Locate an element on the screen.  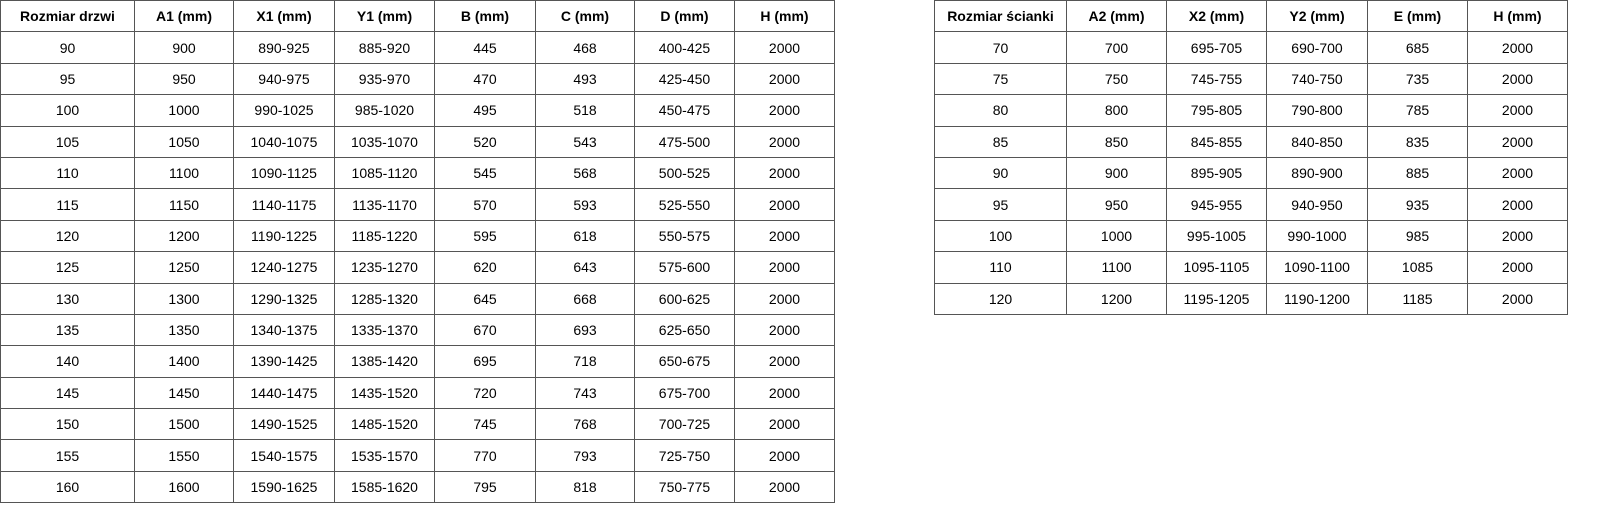
table-cell: 95 is located at coordinates (1000, 204).